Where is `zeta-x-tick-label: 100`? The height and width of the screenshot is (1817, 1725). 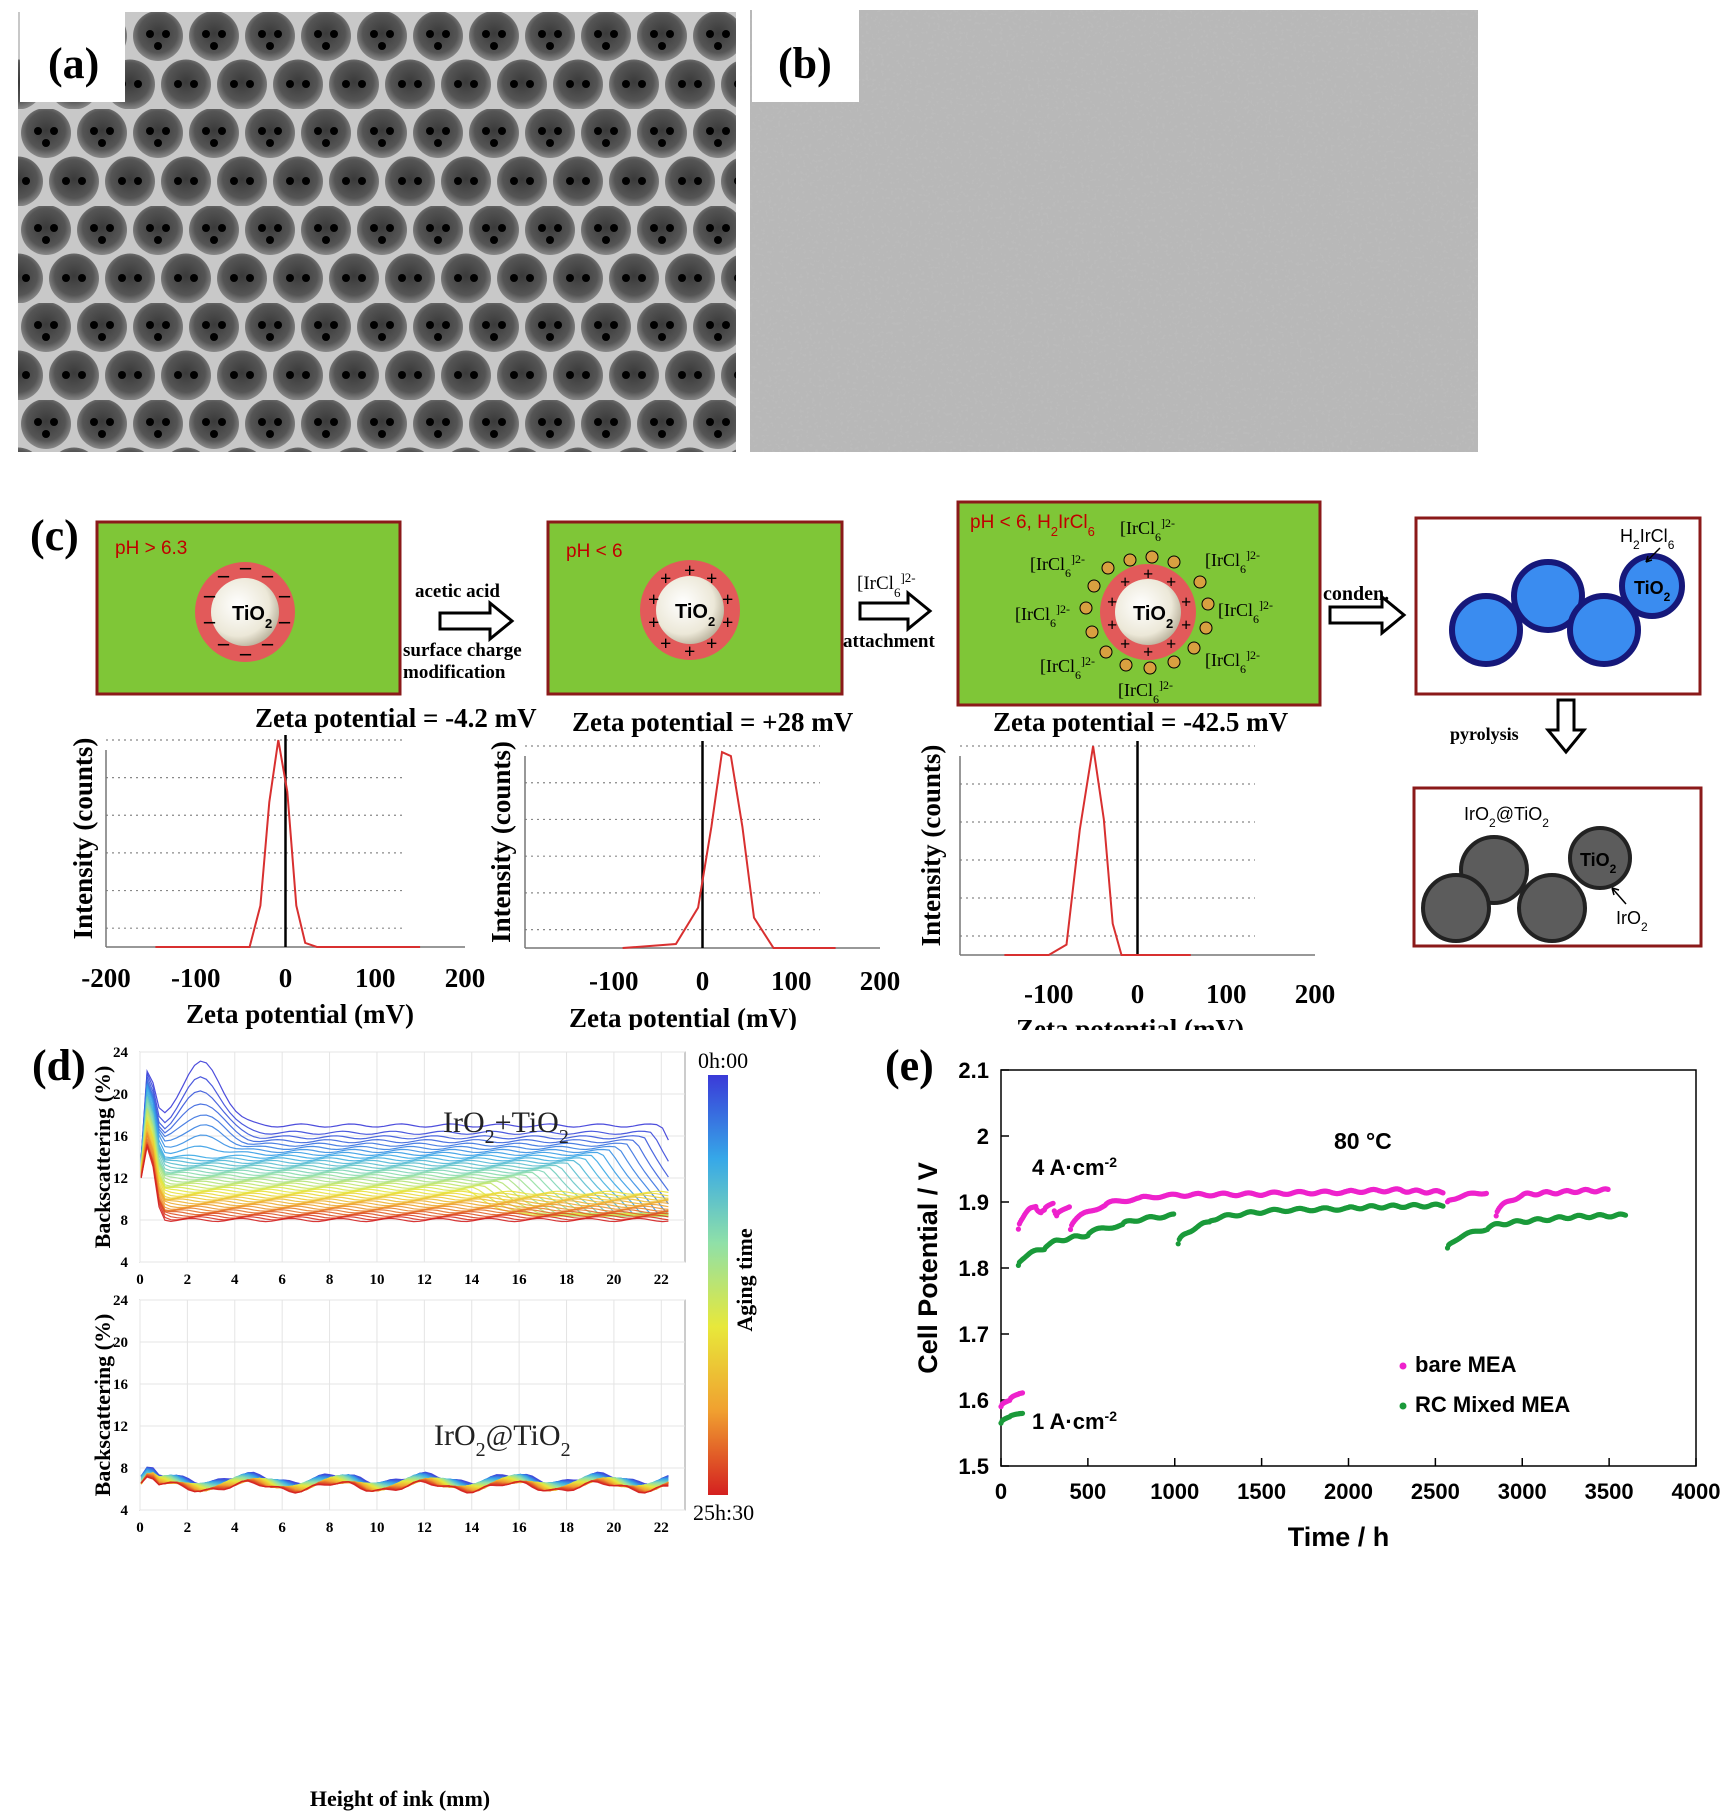 zeta-x-tick-label: 100 is located at coordinates (1226, 994).